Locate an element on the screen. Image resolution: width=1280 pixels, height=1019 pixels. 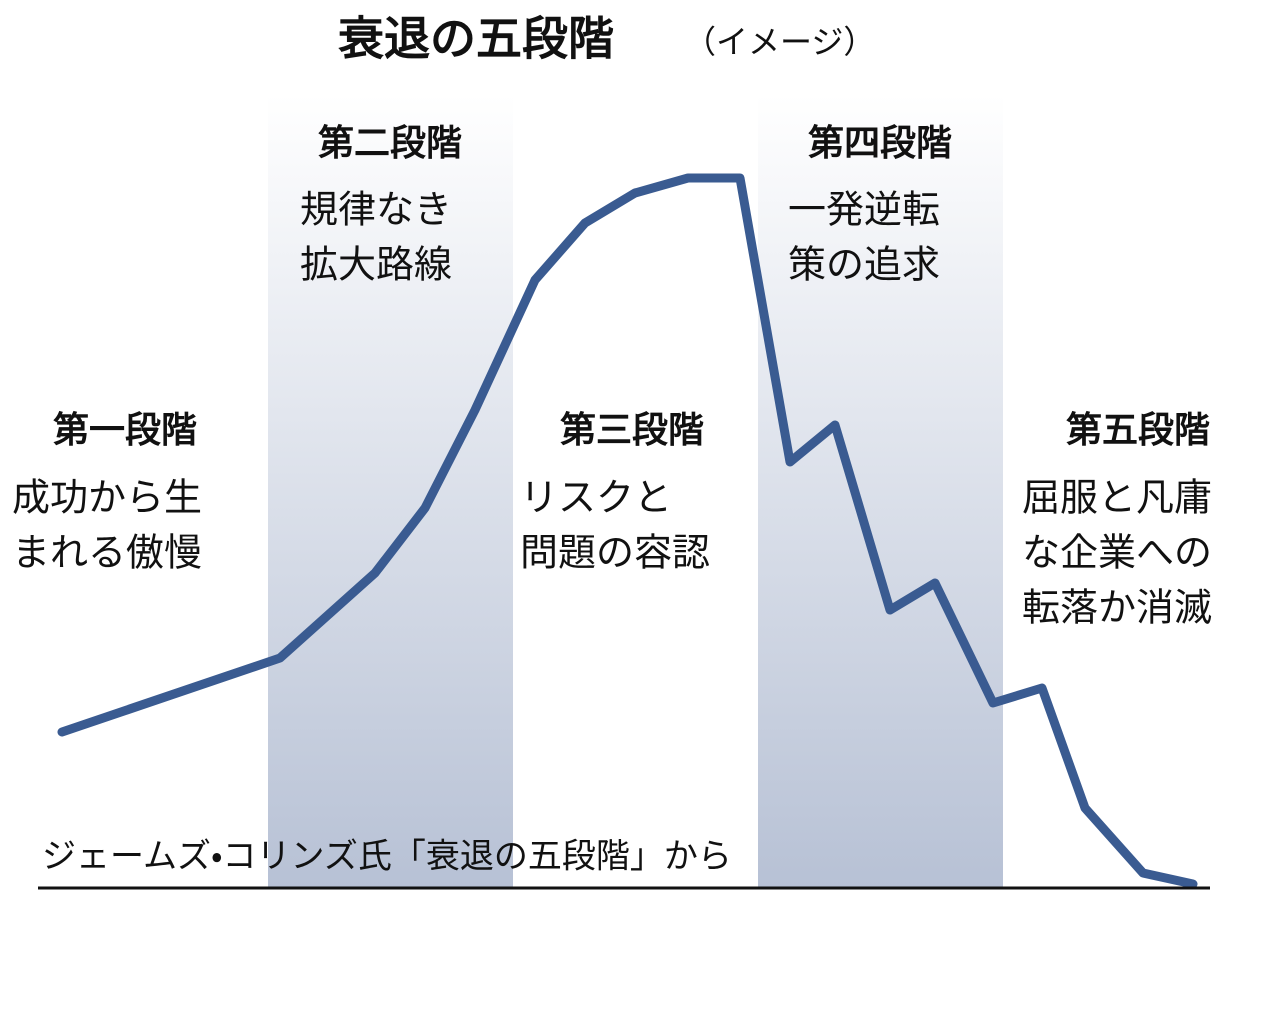
stage-description: 策の追求 is located at coordinates (864, 265).